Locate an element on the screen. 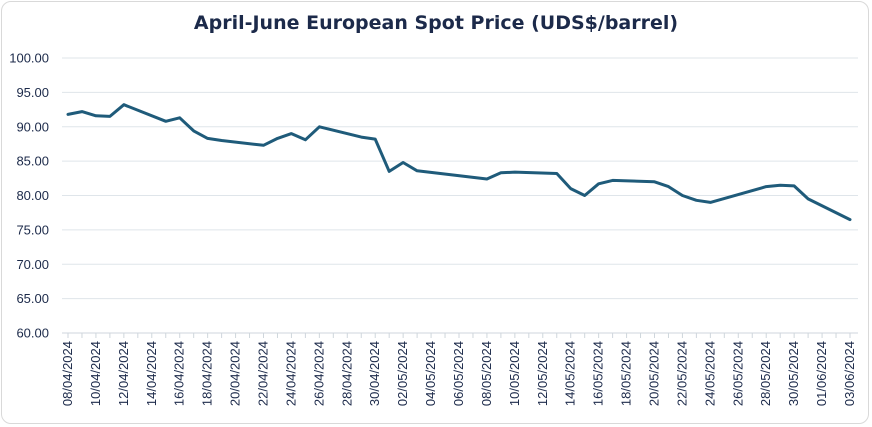 The image size is (872, 427). x-tick-label: 14/05/2024 is located at coordinates (570, 373).